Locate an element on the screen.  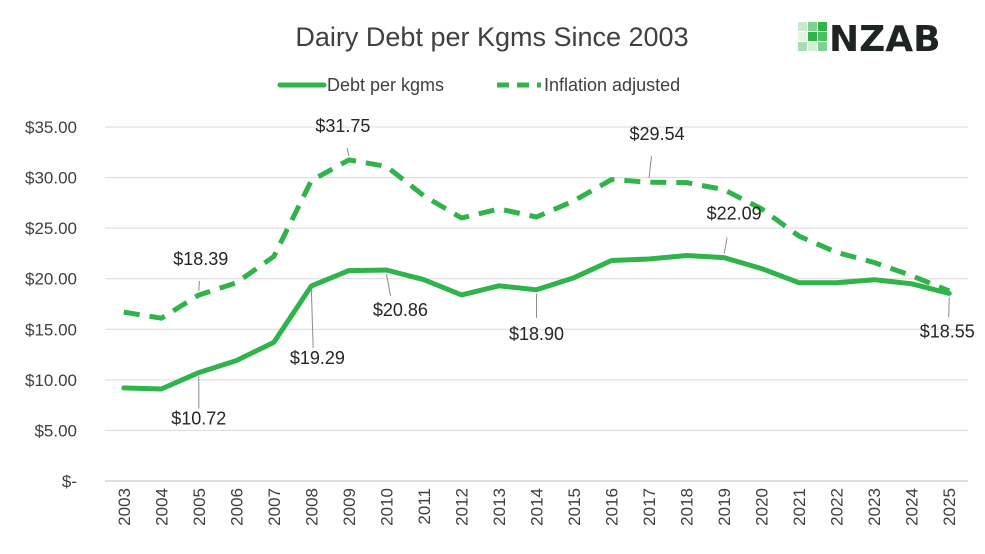
data-label: $18.39 is located at coordinates (200, 259).